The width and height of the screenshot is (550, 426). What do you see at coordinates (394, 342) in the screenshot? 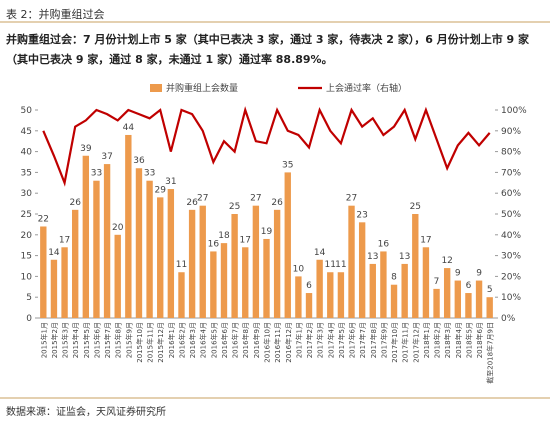
I see `x-tick-label: 2017年10月` at bounding box center [394, 342].